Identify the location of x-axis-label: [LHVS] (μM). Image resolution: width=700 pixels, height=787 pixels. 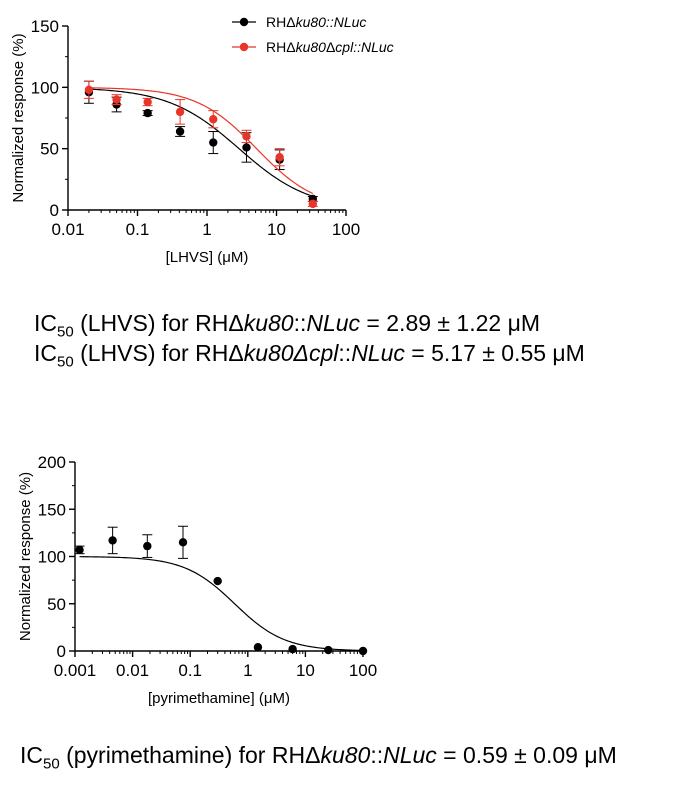
(207, 257).